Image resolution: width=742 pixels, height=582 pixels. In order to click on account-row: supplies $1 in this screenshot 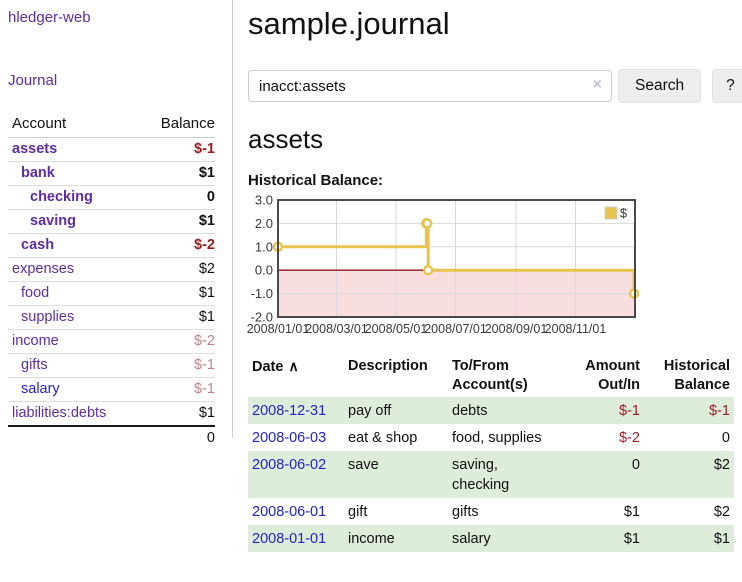, I will do `click(111, 317)`.